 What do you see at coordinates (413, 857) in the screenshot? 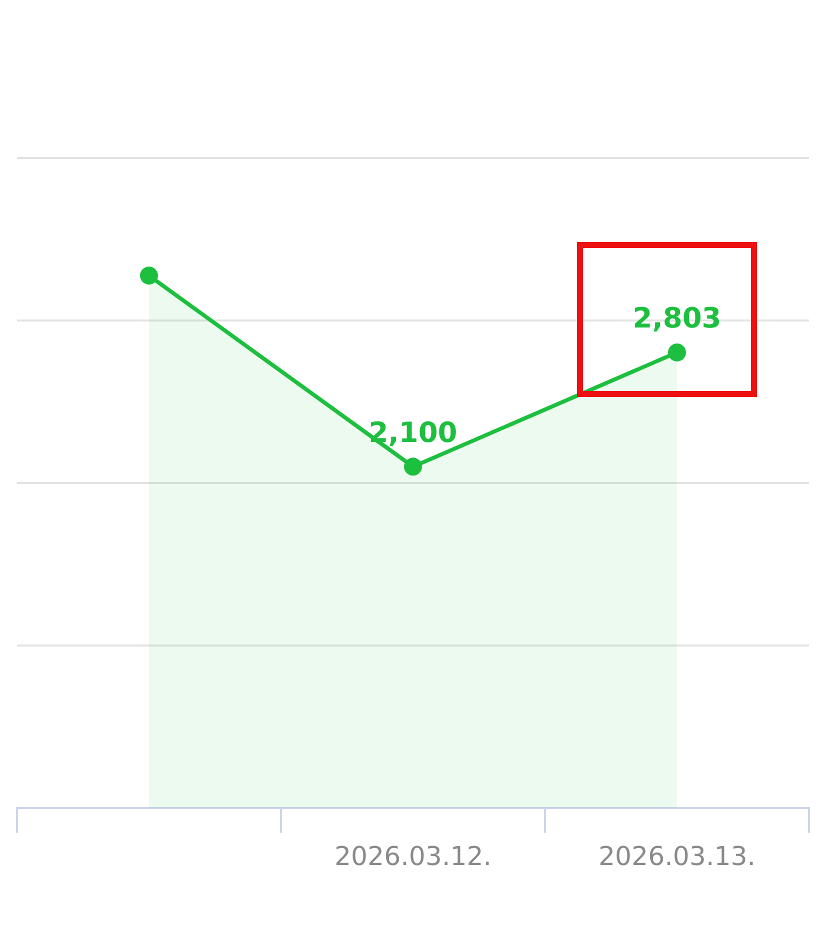
I see `x-tick-label: 2026.03.12.` at bounding box center [413, 857].